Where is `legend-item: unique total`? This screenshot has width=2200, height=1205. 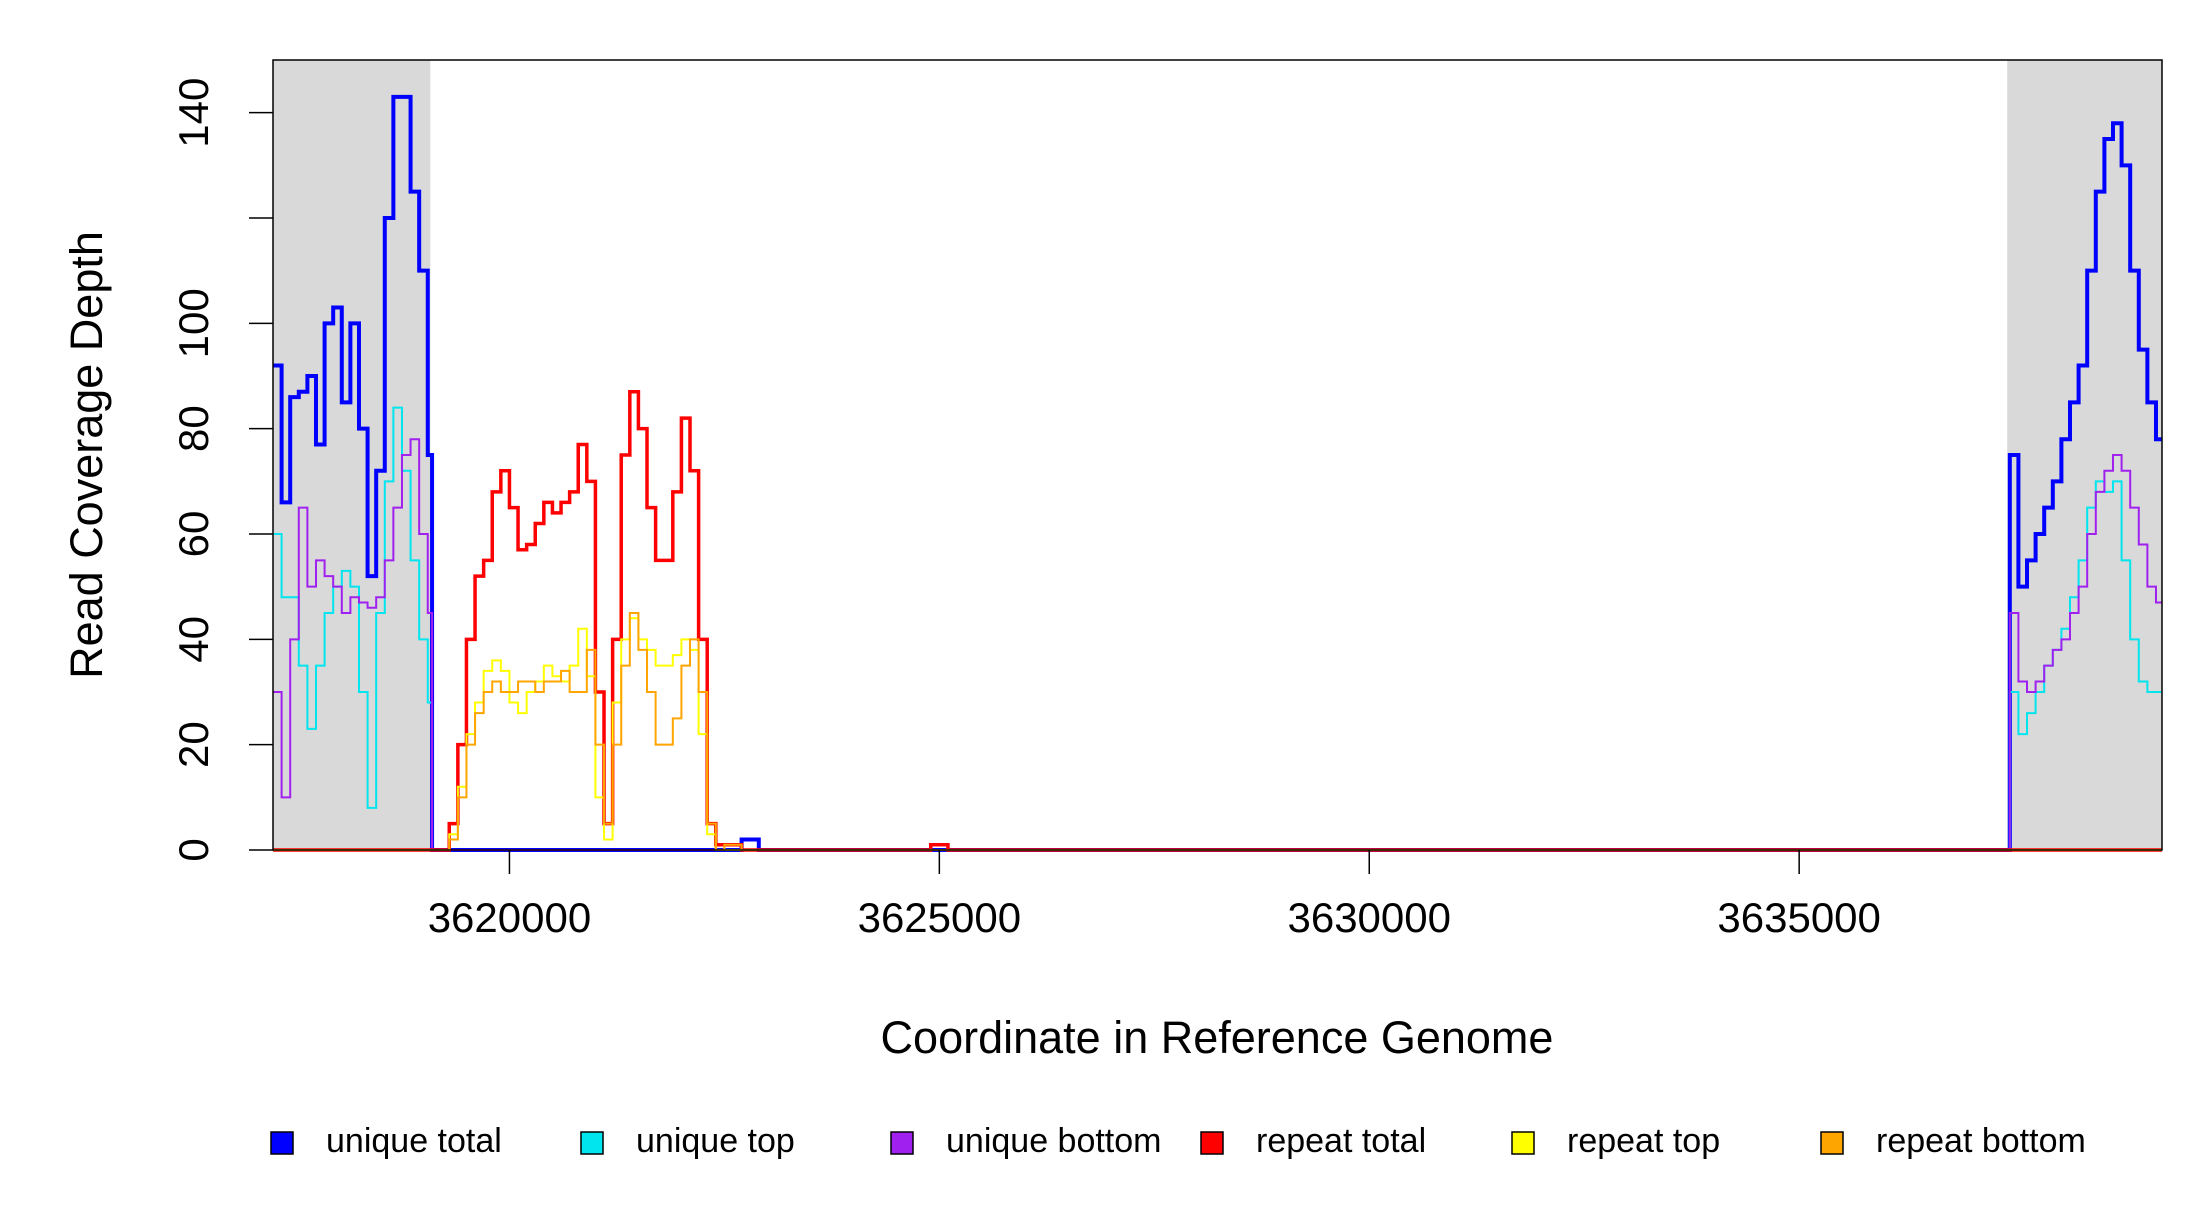 legend-item: unique total is located at coordinates (386, 1141).